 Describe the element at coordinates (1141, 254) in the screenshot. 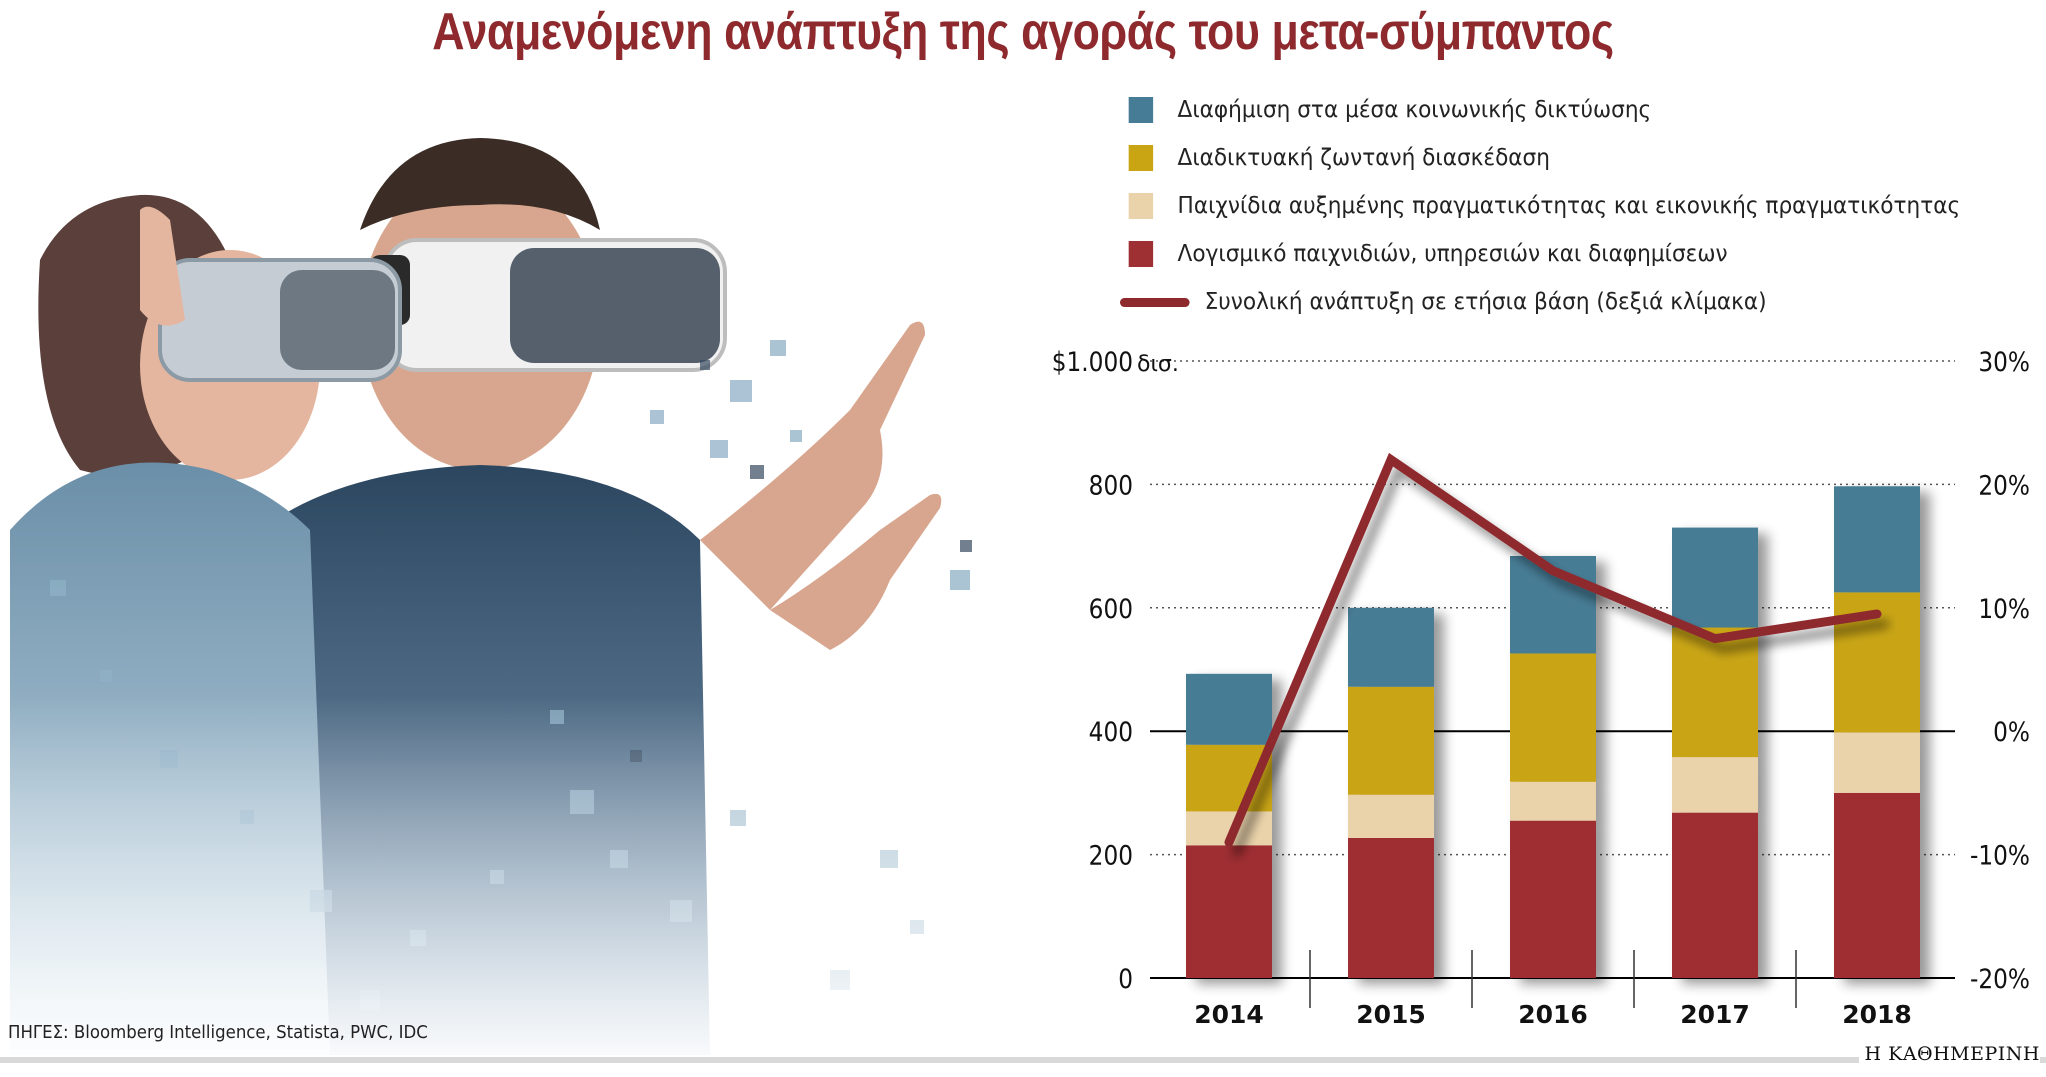

I see `legend-swatch-game-software` at that location.